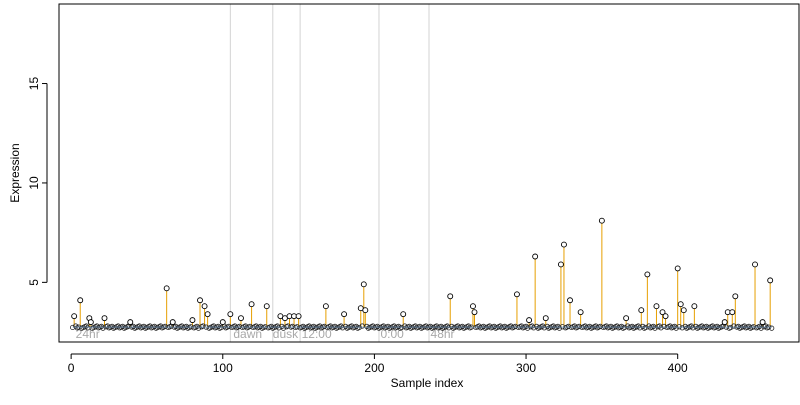  What do you see at coordinates (286, 334) in the screenshot?
I see `annotation-label: dusk` at bounding box center [286, 334].